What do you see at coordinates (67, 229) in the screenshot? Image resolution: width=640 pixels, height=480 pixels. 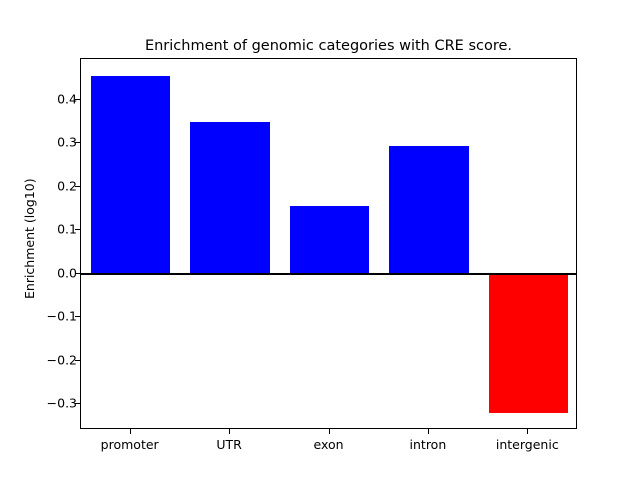 I see `y-tick-label: 0.1` at bounding box center [67, 229].